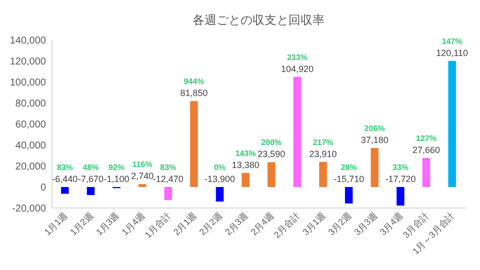 This screenshot has width=480, height=270. Describe the element at coordinates (43, 188) in the screenshot. I see `y-tick-label: 0` at that location.